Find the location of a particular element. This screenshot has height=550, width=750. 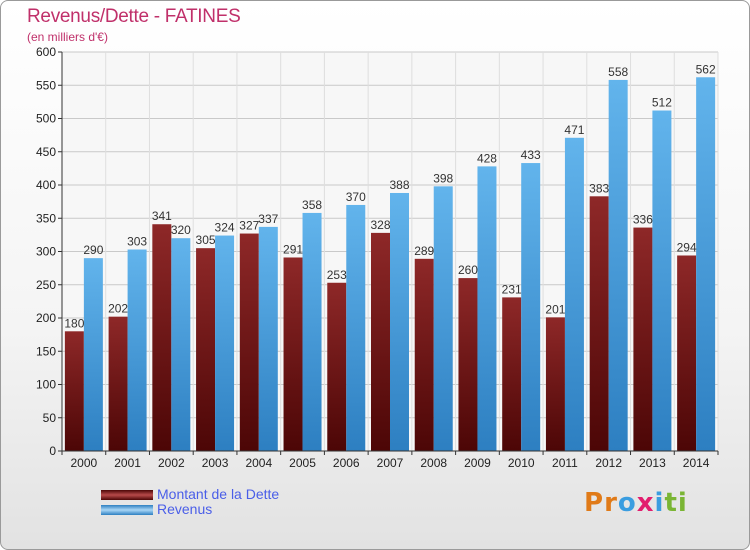

logo-letter: t is located at coordinates (671, 503).